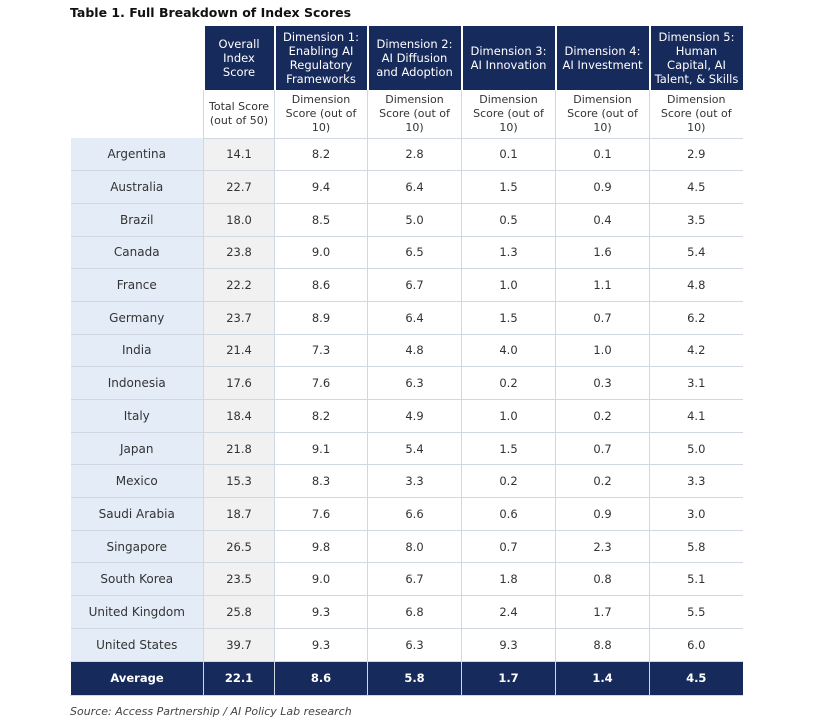  I want to click on score-cell: 1.1, so click(602, 285).